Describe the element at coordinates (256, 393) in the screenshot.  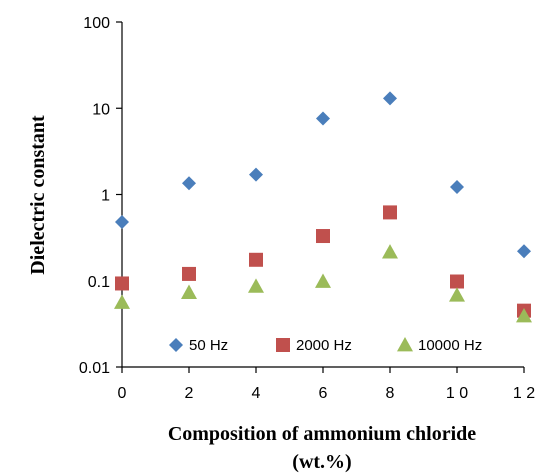
I see `x-tick-label: 4` at that location.